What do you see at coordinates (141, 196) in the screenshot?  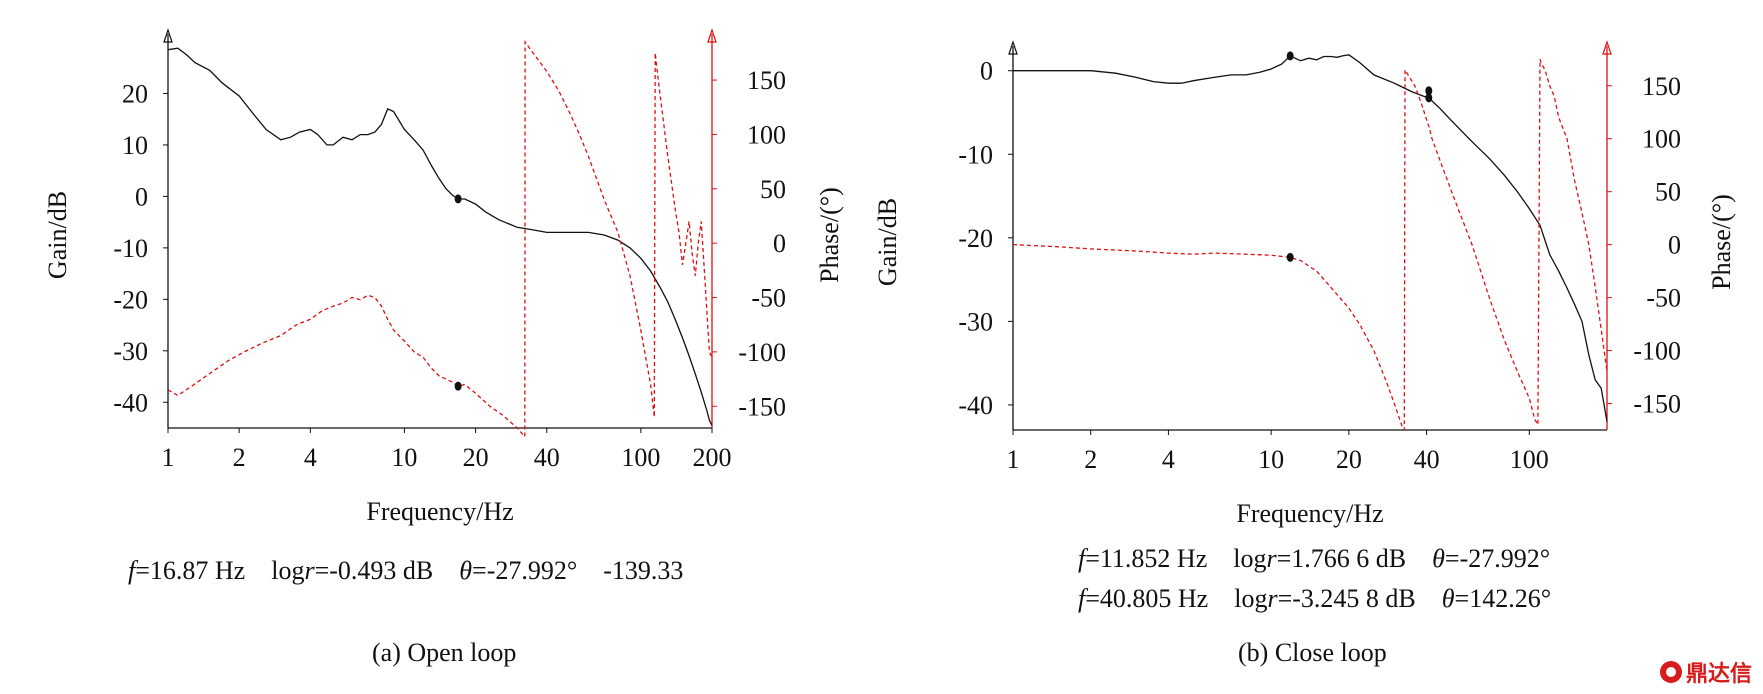 I see `y-tick-label-a: 0` at bounding box center [141, 196].